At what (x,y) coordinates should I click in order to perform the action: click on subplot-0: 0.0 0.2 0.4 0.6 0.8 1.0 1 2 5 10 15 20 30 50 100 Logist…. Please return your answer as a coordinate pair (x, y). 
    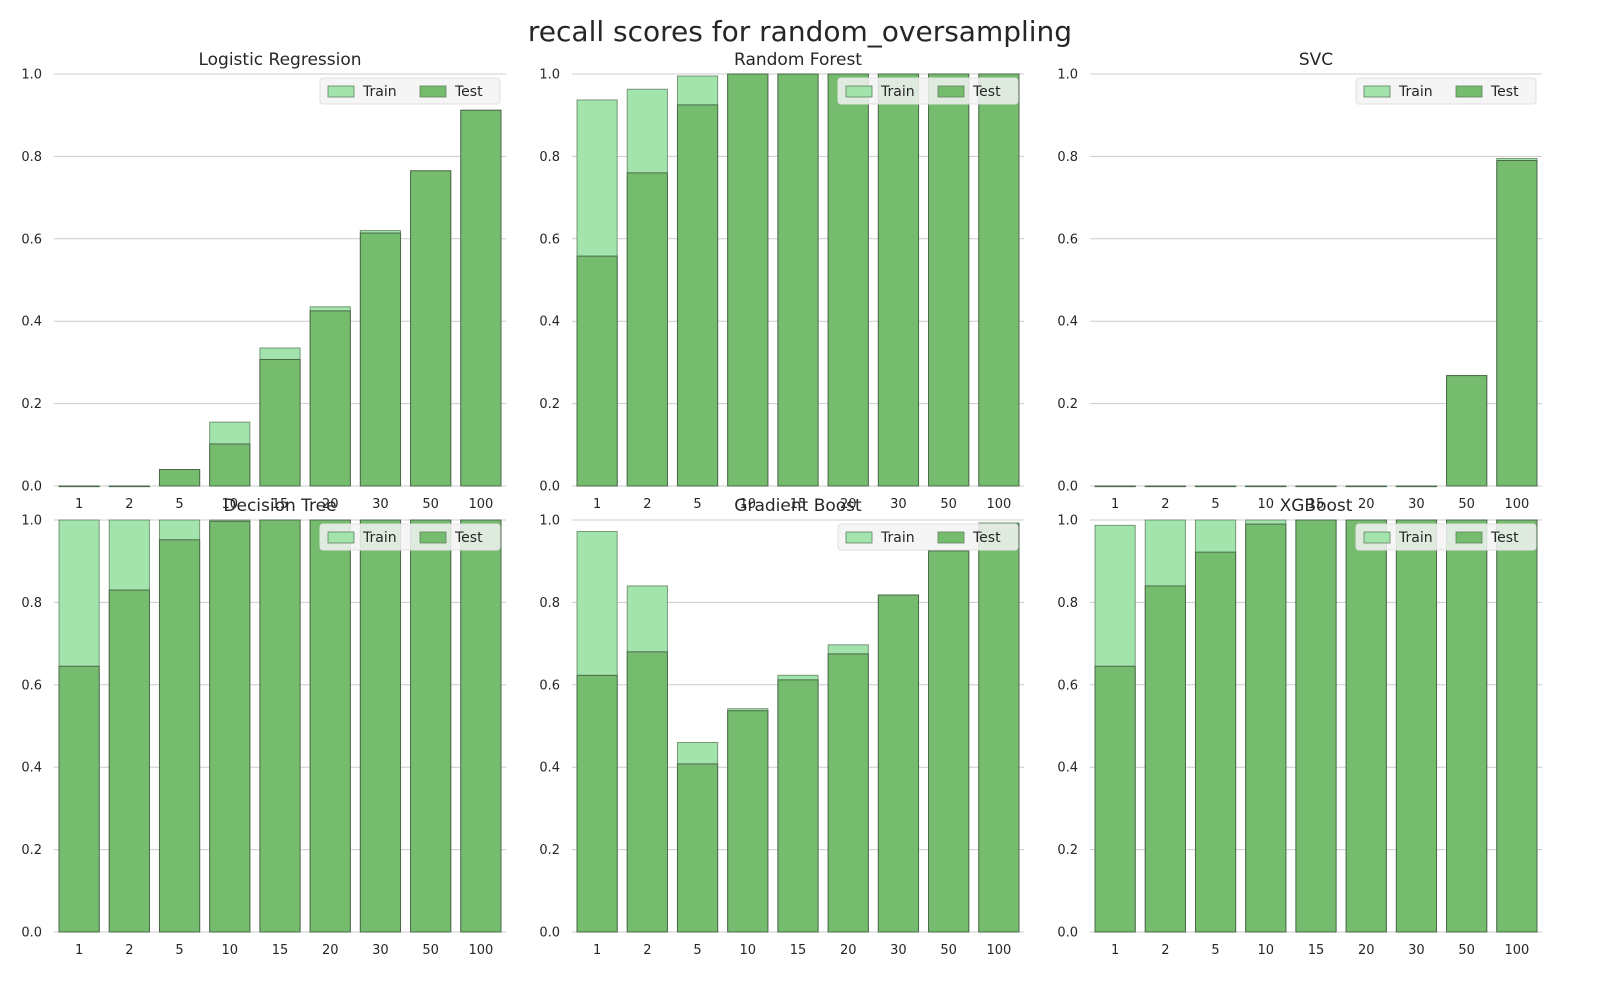
    Looking at the image, I should click on (263, 281).